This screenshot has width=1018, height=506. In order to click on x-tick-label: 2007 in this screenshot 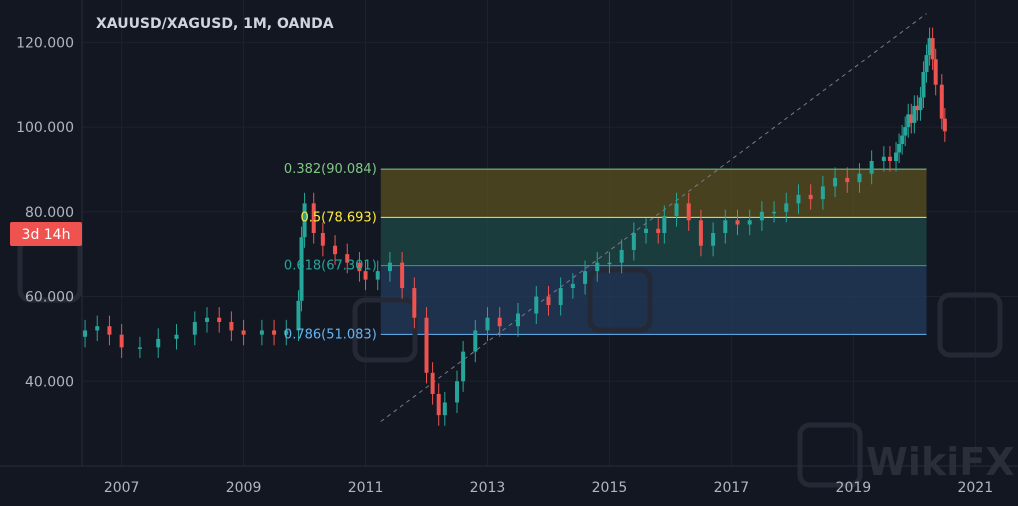, I will do `click(122, 488)`.